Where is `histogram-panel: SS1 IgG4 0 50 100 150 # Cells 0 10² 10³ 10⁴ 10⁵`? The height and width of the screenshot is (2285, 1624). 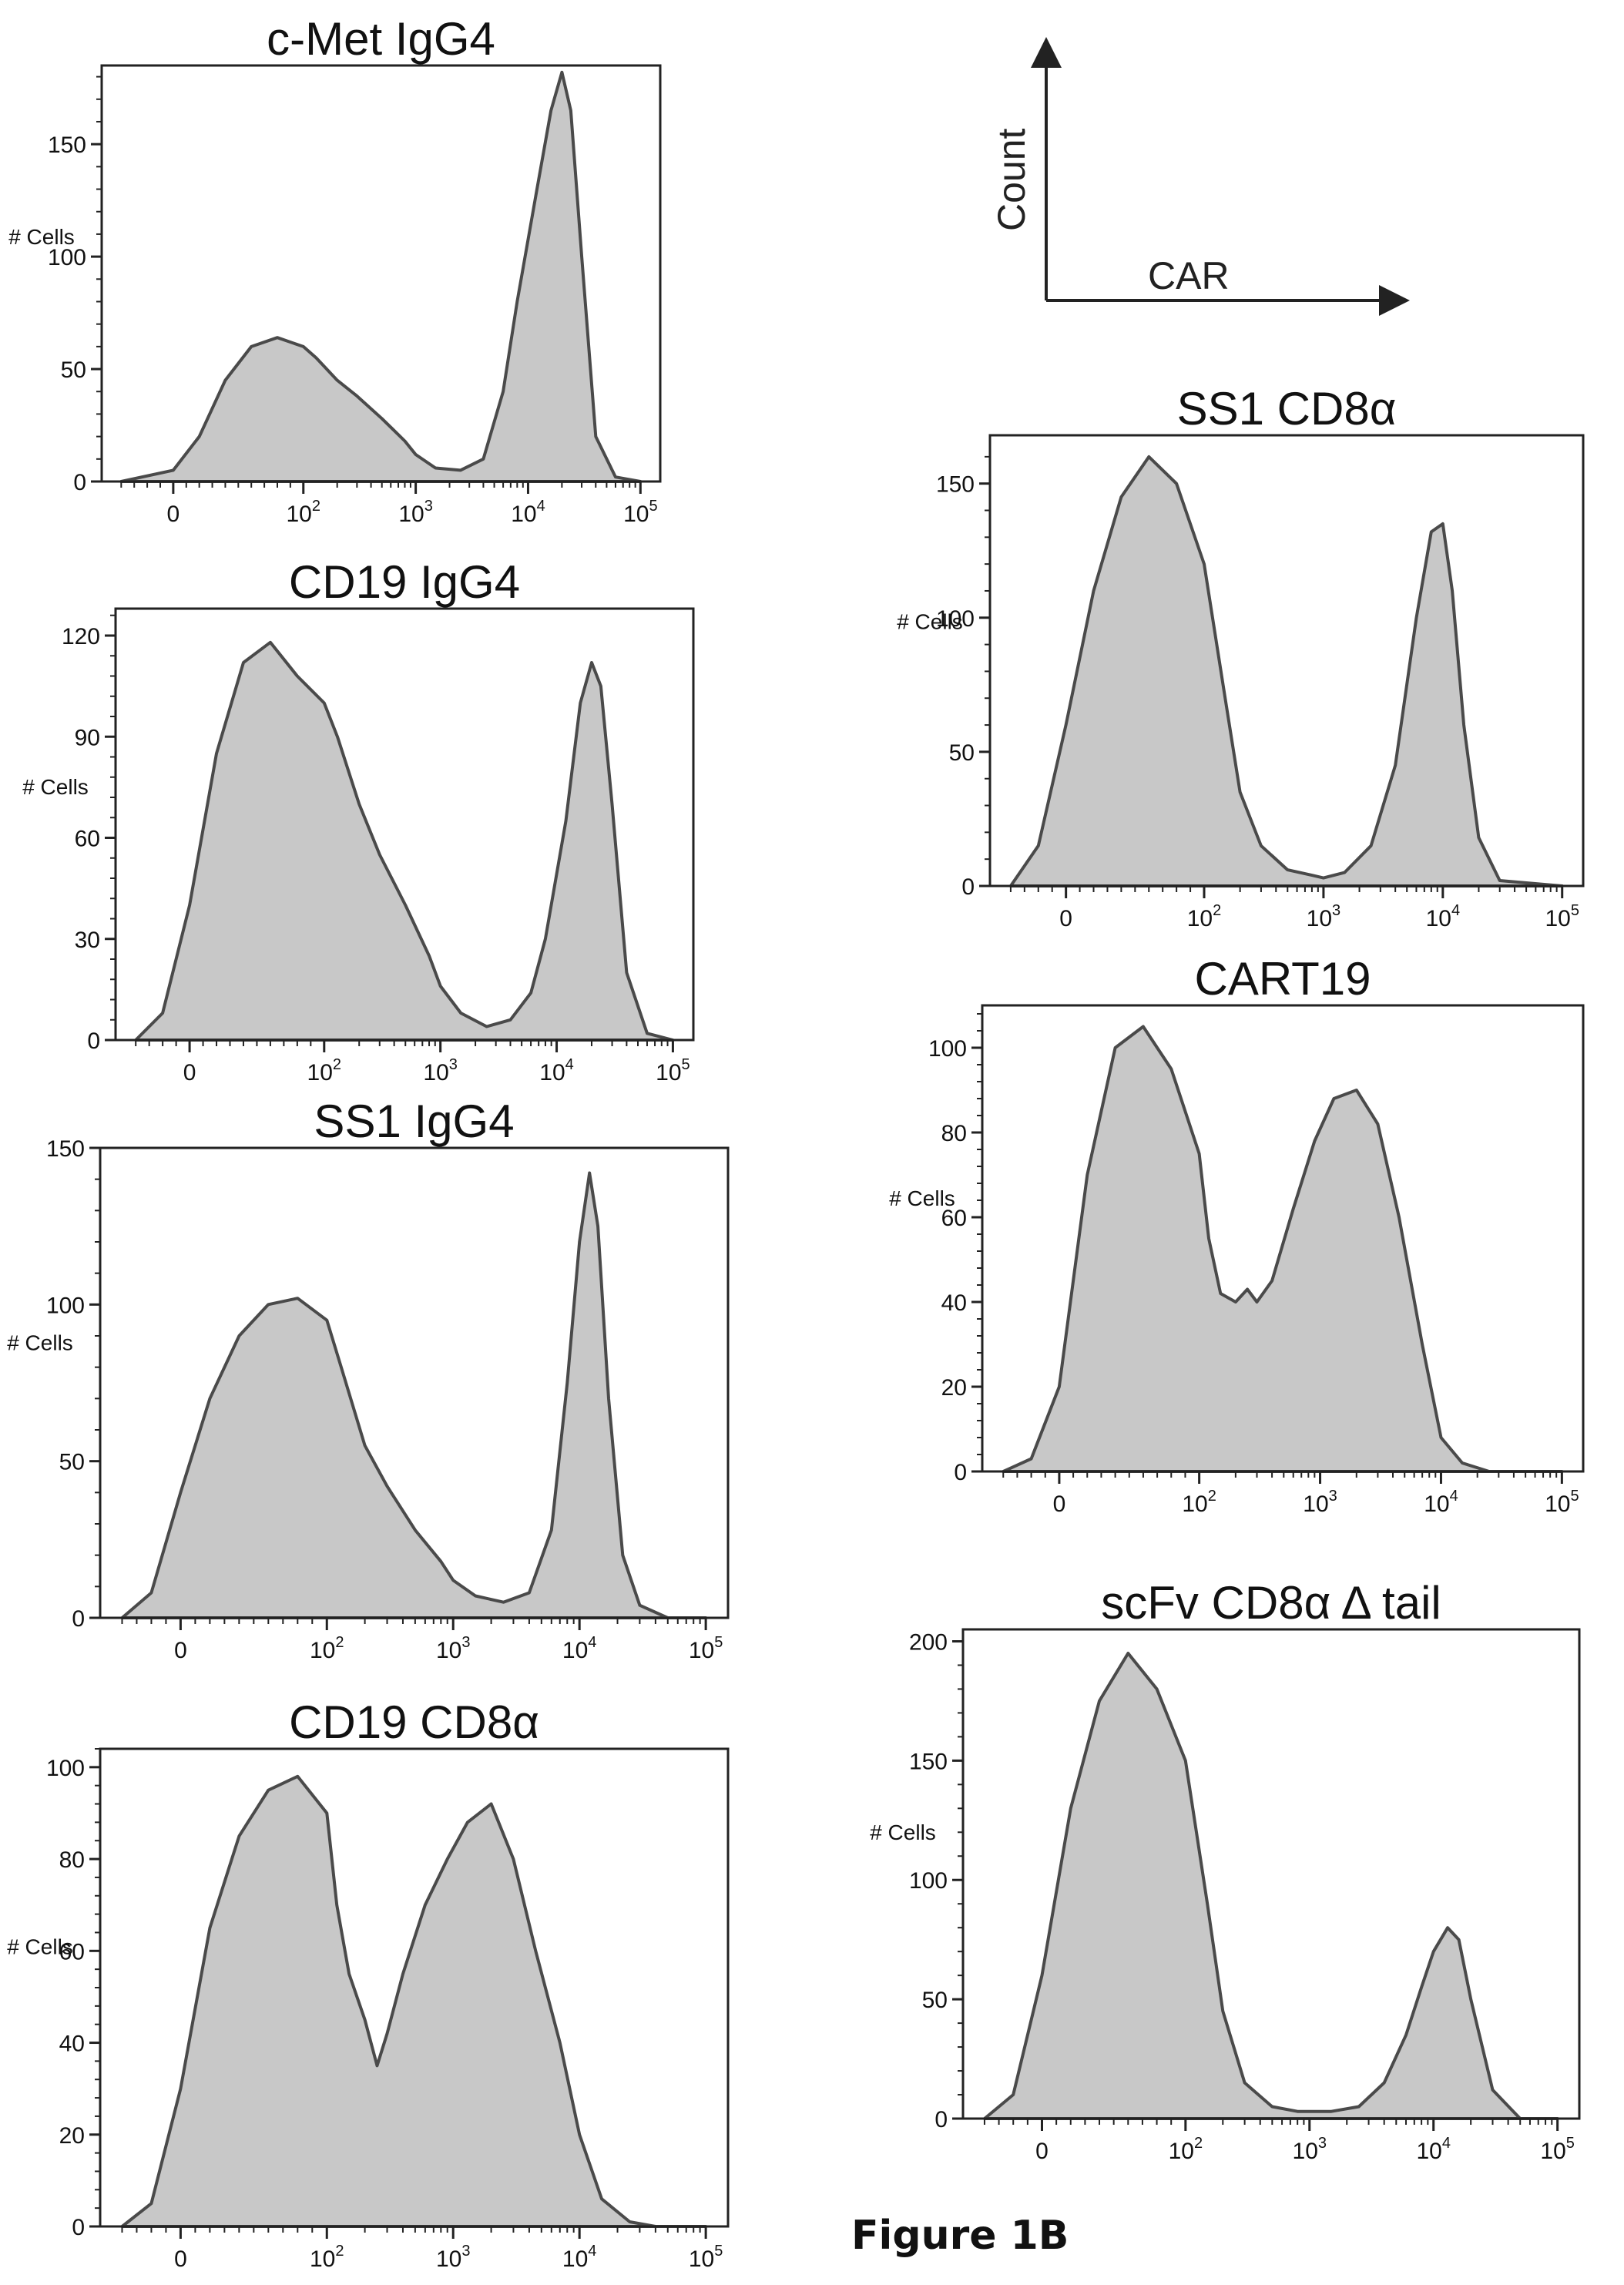
histogram-panel: SS1 IgG4 0 50 100 150 # Cells 0 10² 10³ 10⁴ 10⁵ is located at coordinates (368, 1379).